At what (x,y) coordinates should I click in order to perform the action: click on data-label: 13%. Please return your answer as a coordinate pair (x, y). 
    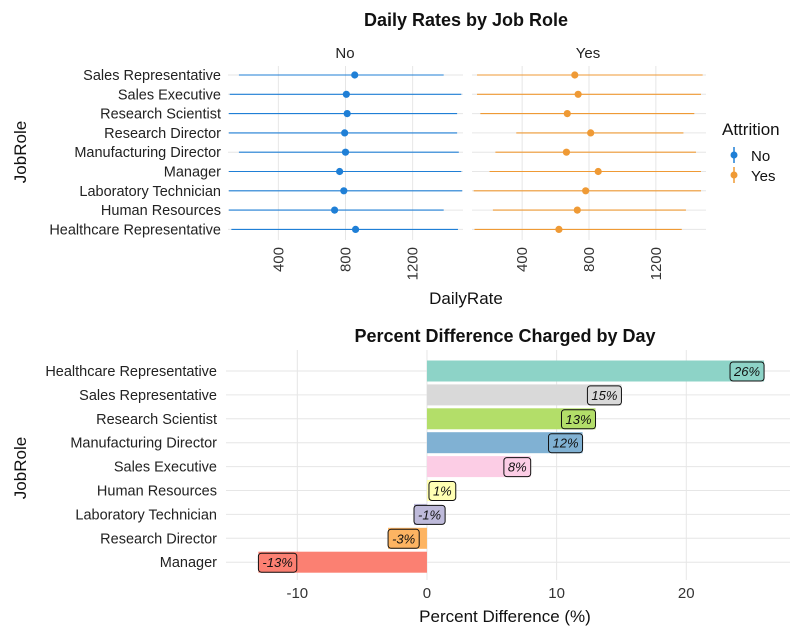
    Looking at the image, I should click on (578, 419).